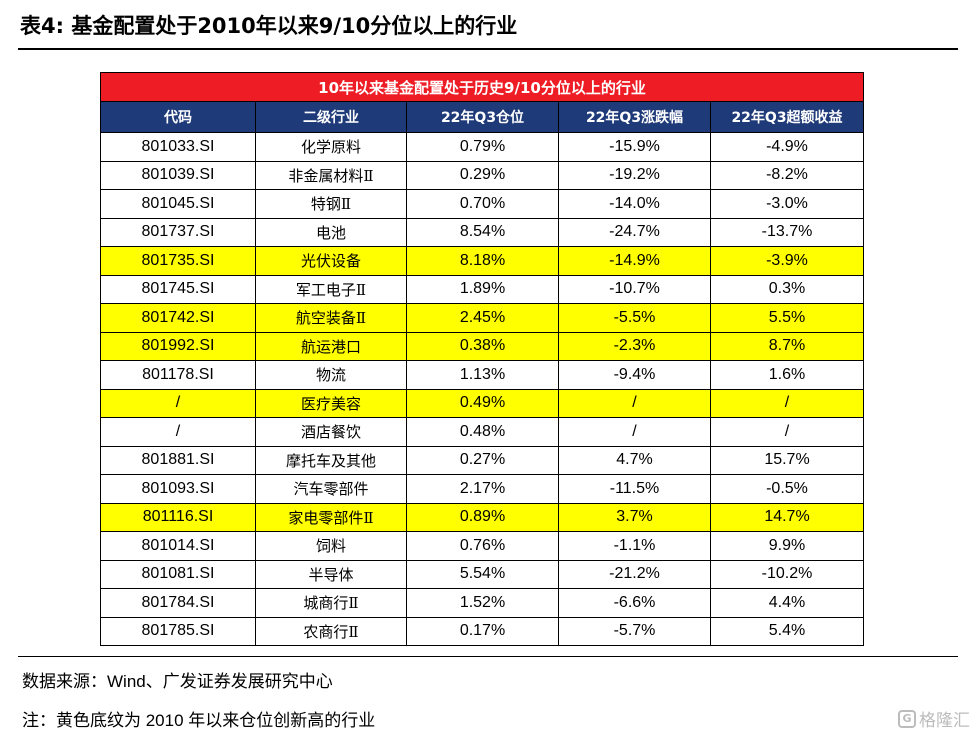 This screenshot has width=978, height=737. I want to click on cell-position: 8.18%, so click(482, 261).